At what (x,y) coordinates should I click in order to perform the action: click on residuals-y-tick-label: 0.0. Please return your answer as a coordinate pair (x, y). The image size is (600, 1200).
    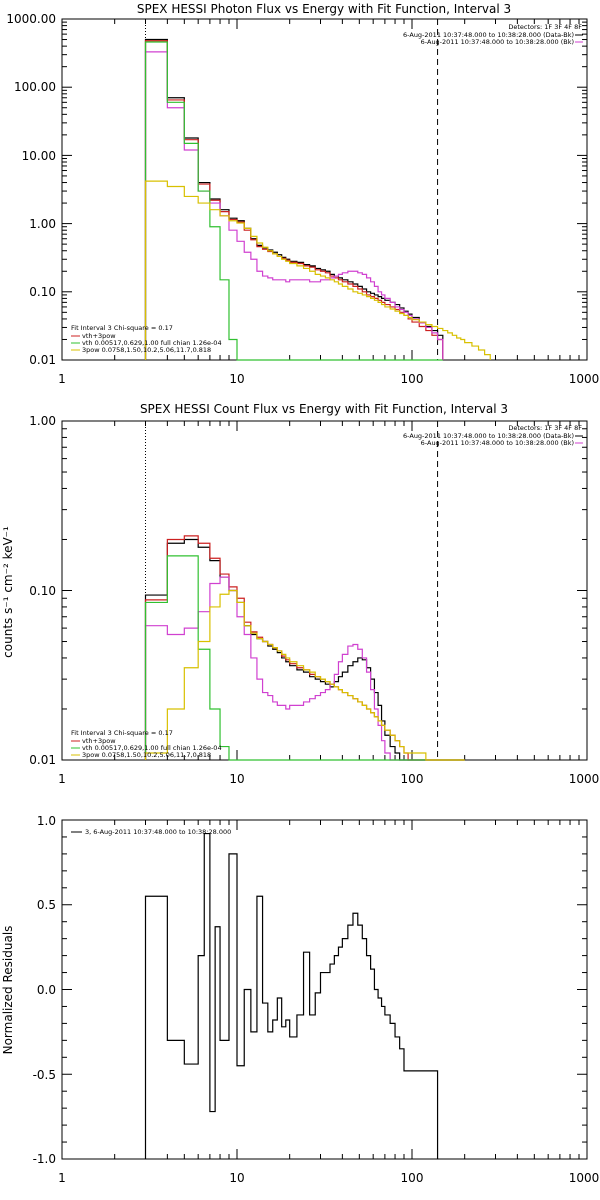
    Looking at the image, I should click on (46, 990).